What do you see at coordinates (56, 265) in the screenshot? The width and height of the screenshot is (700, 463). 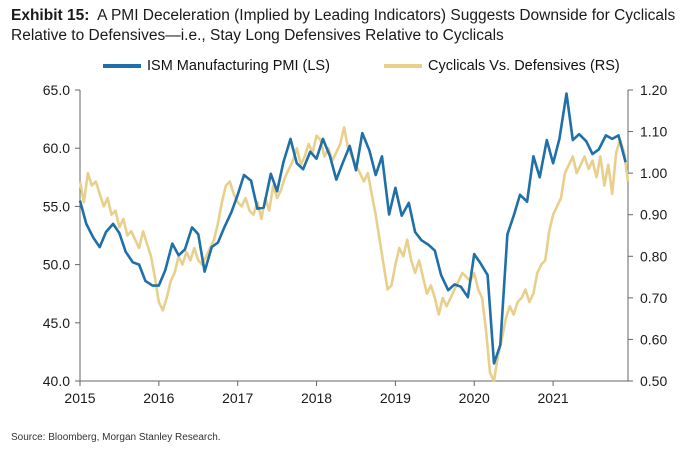 I see `left-tick-label: 50.0` at bounding box center [56, 265].